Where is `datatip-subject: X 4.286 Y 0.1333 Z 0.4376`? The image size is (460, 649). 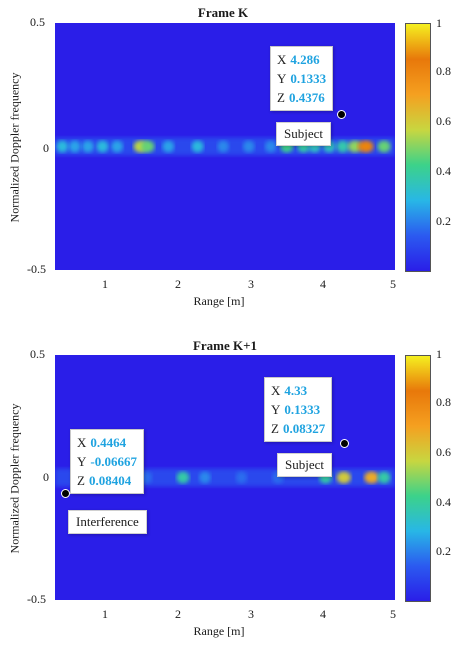 datatip-subject: X 4.286 Y 0.1333 Z 0.4376 is located at coordinates (302, 78).